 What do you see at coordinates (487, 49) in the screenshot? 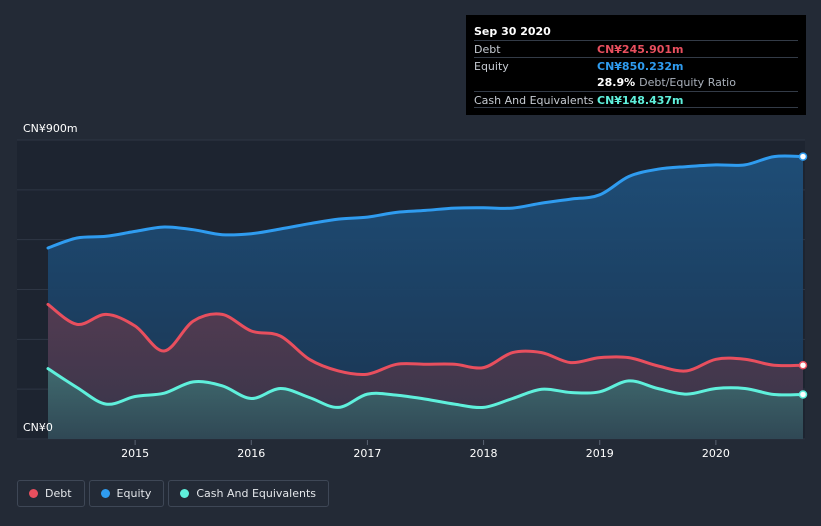
I see `tooltip-debt-label: Debt` at bounding box center [487, 49].